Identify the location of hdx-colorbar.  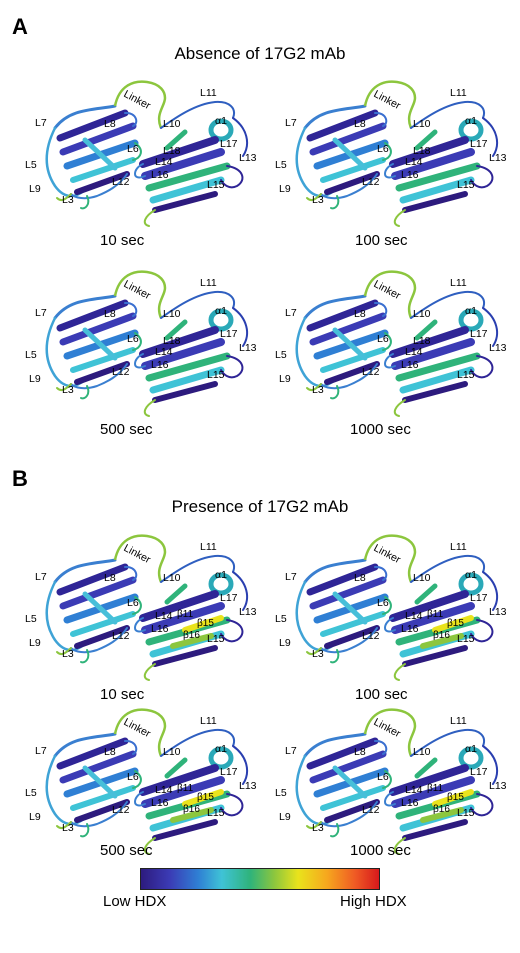
(260, 879).